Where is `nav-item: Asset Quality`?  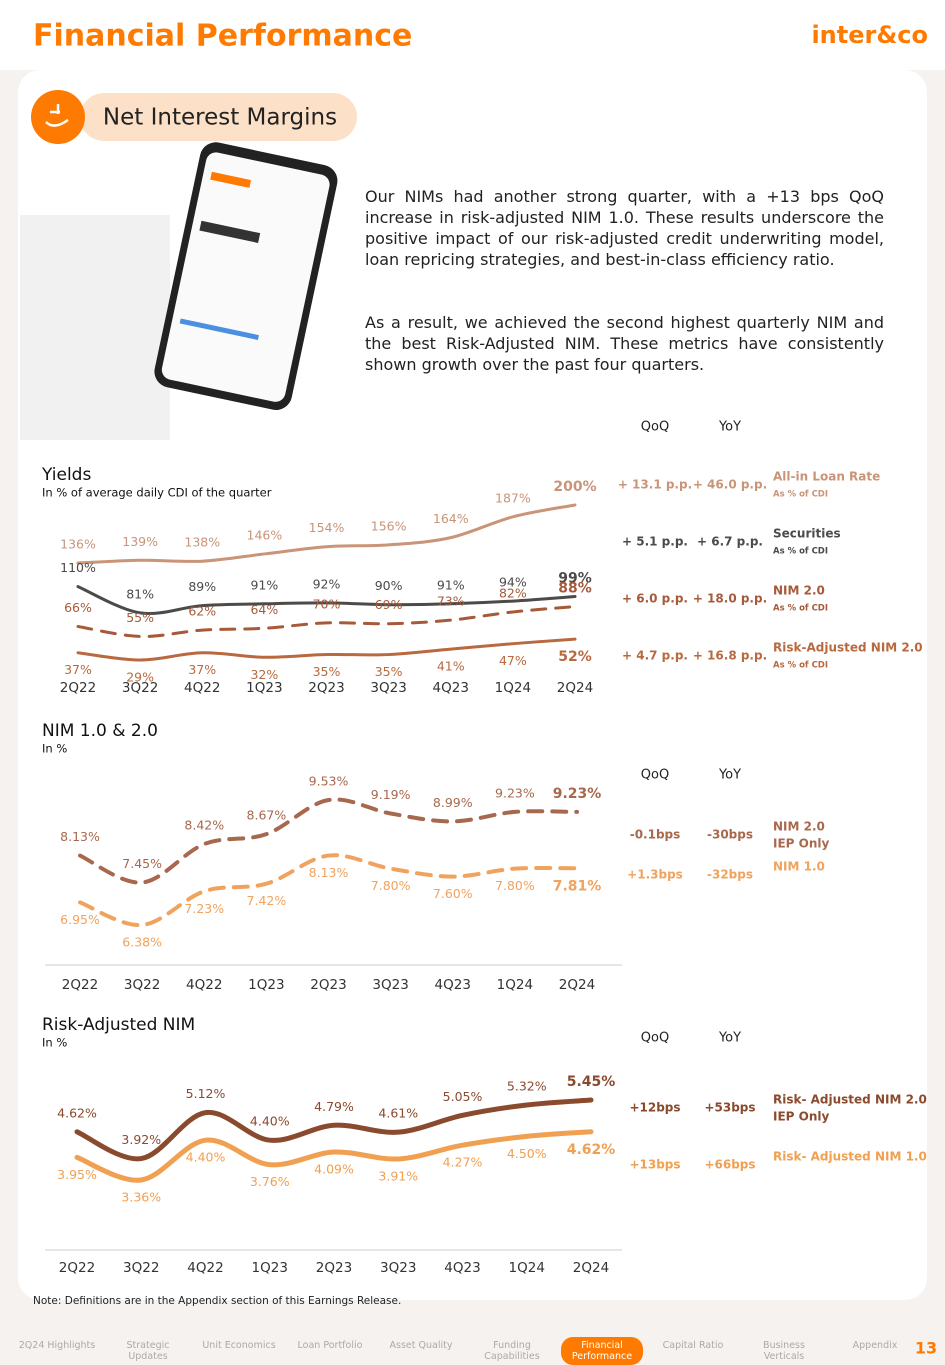 nav-item: Asset Quality is located at coordinates (421, 1345).